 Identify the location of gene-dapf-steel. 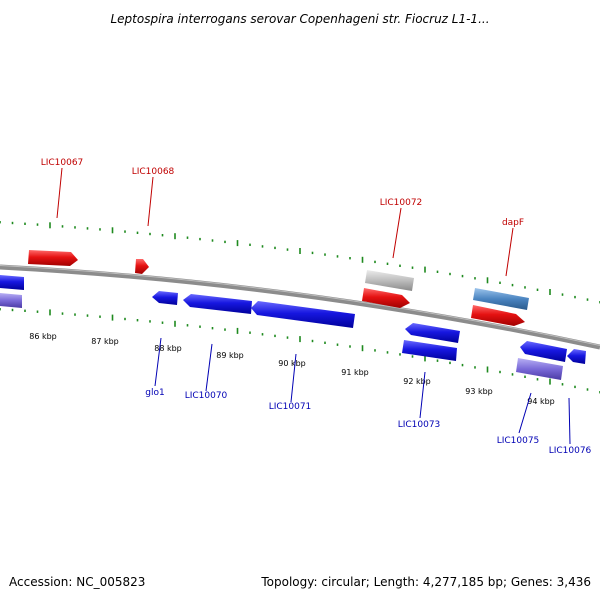
(501, 299).